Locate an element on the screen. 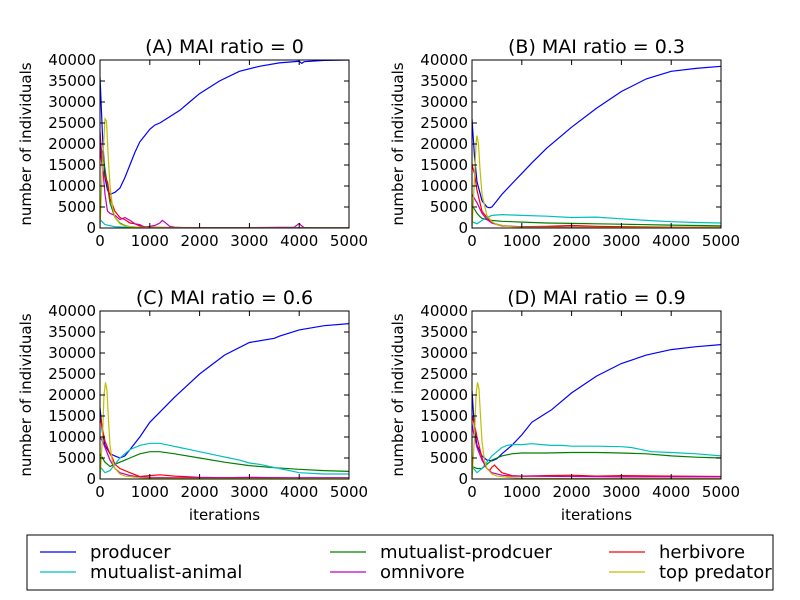 This screenshot has height=600, width=800. legend-box is located at coordinates (400, 562).